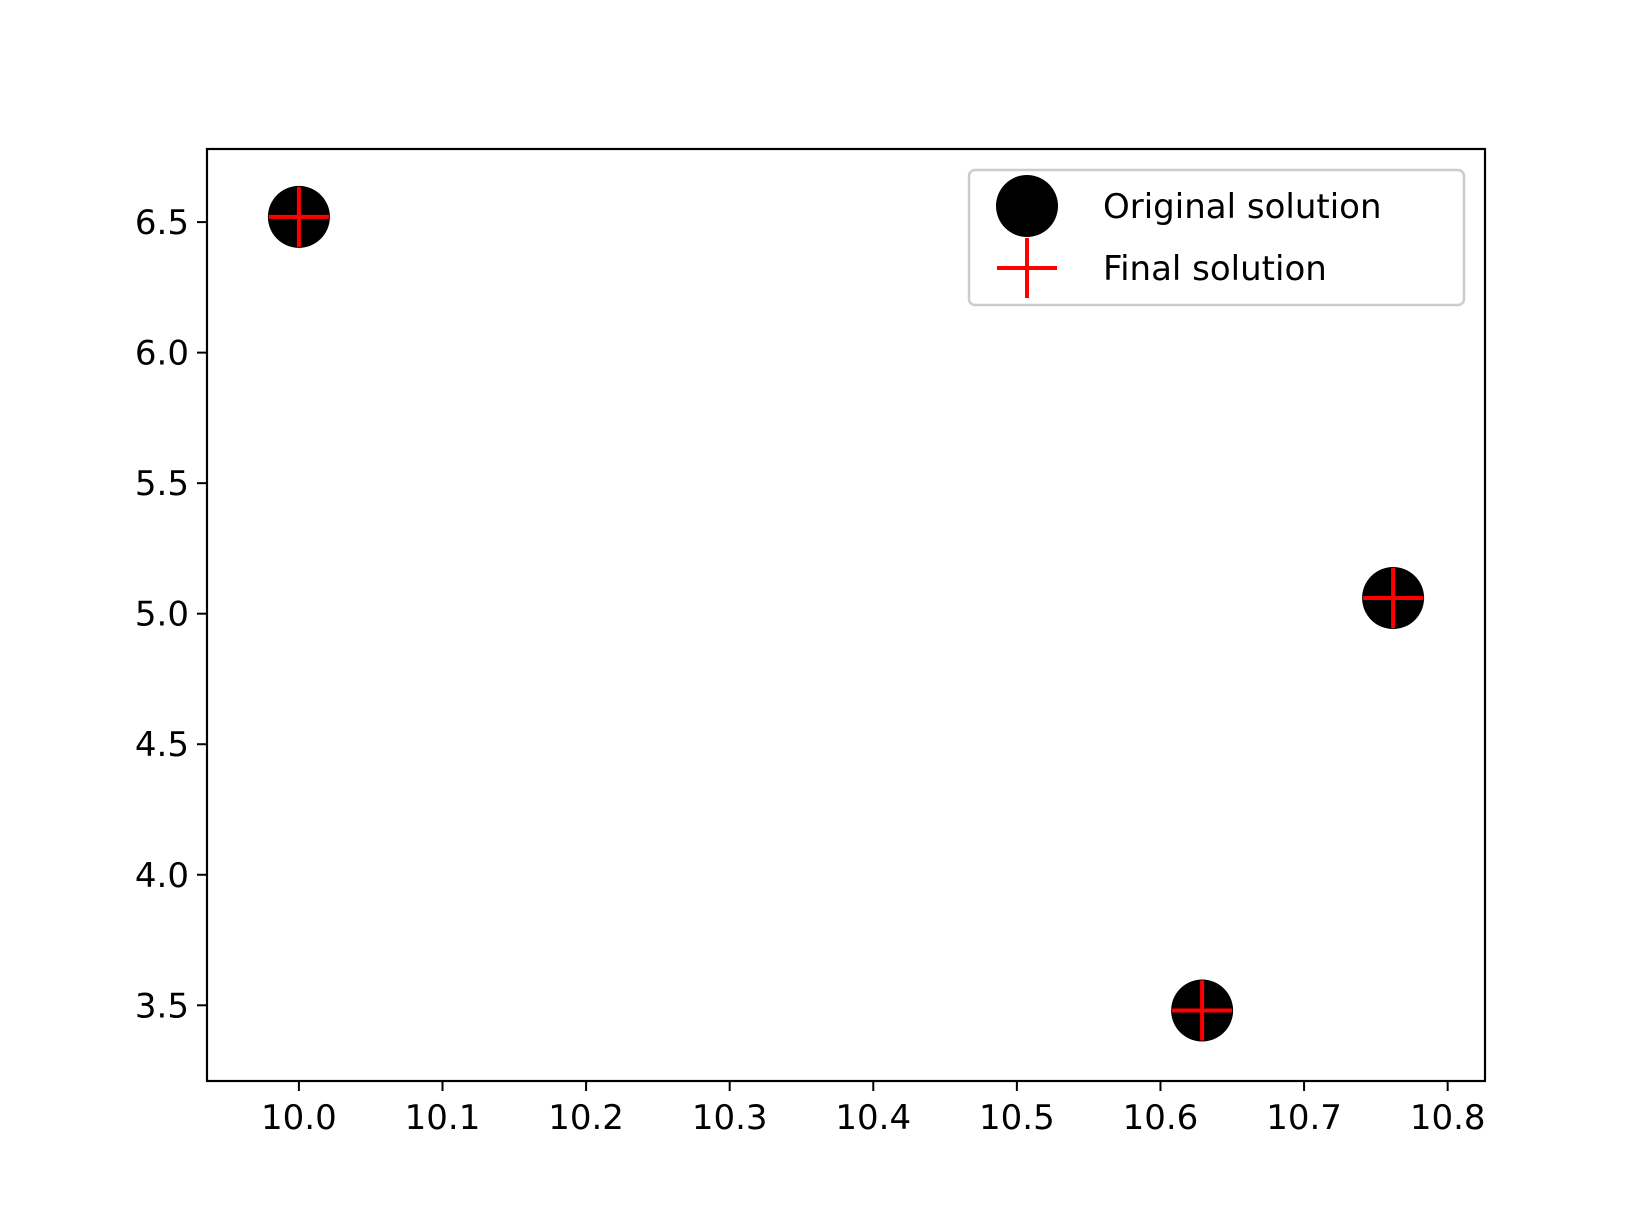 This screenshot has height=1224, width=1632. Describe the element at coordinates (443, 1118) in the screenshot. I see `x-tick-label: 10.1` at that location.